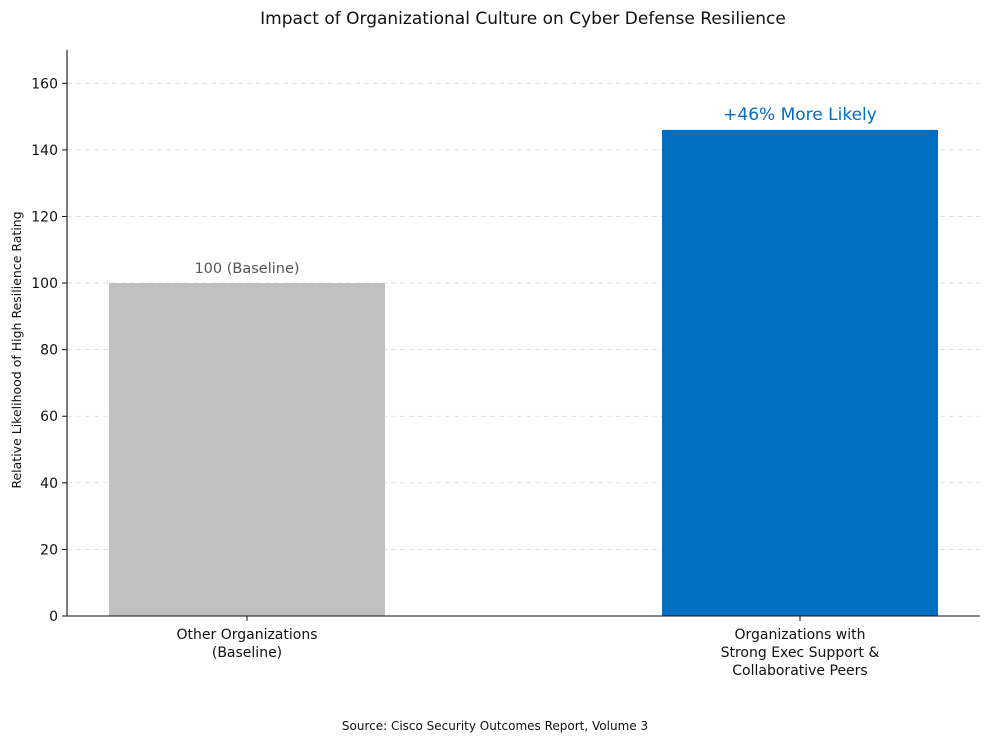 The height and width of the screenshot is (742, 990). Describe the element at coordinates (49, 351) in the screenshot. I see `y-tick-label: 80` at that location.